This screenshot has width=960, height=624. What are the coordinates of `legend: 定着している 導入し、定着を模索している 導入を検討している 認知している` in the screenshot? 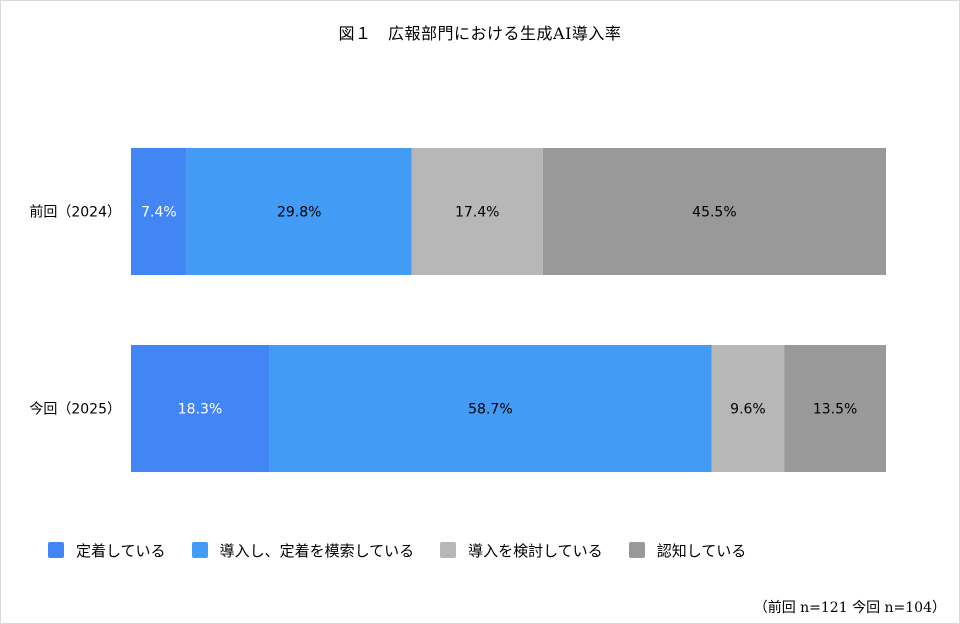 It's located at (397, 550).